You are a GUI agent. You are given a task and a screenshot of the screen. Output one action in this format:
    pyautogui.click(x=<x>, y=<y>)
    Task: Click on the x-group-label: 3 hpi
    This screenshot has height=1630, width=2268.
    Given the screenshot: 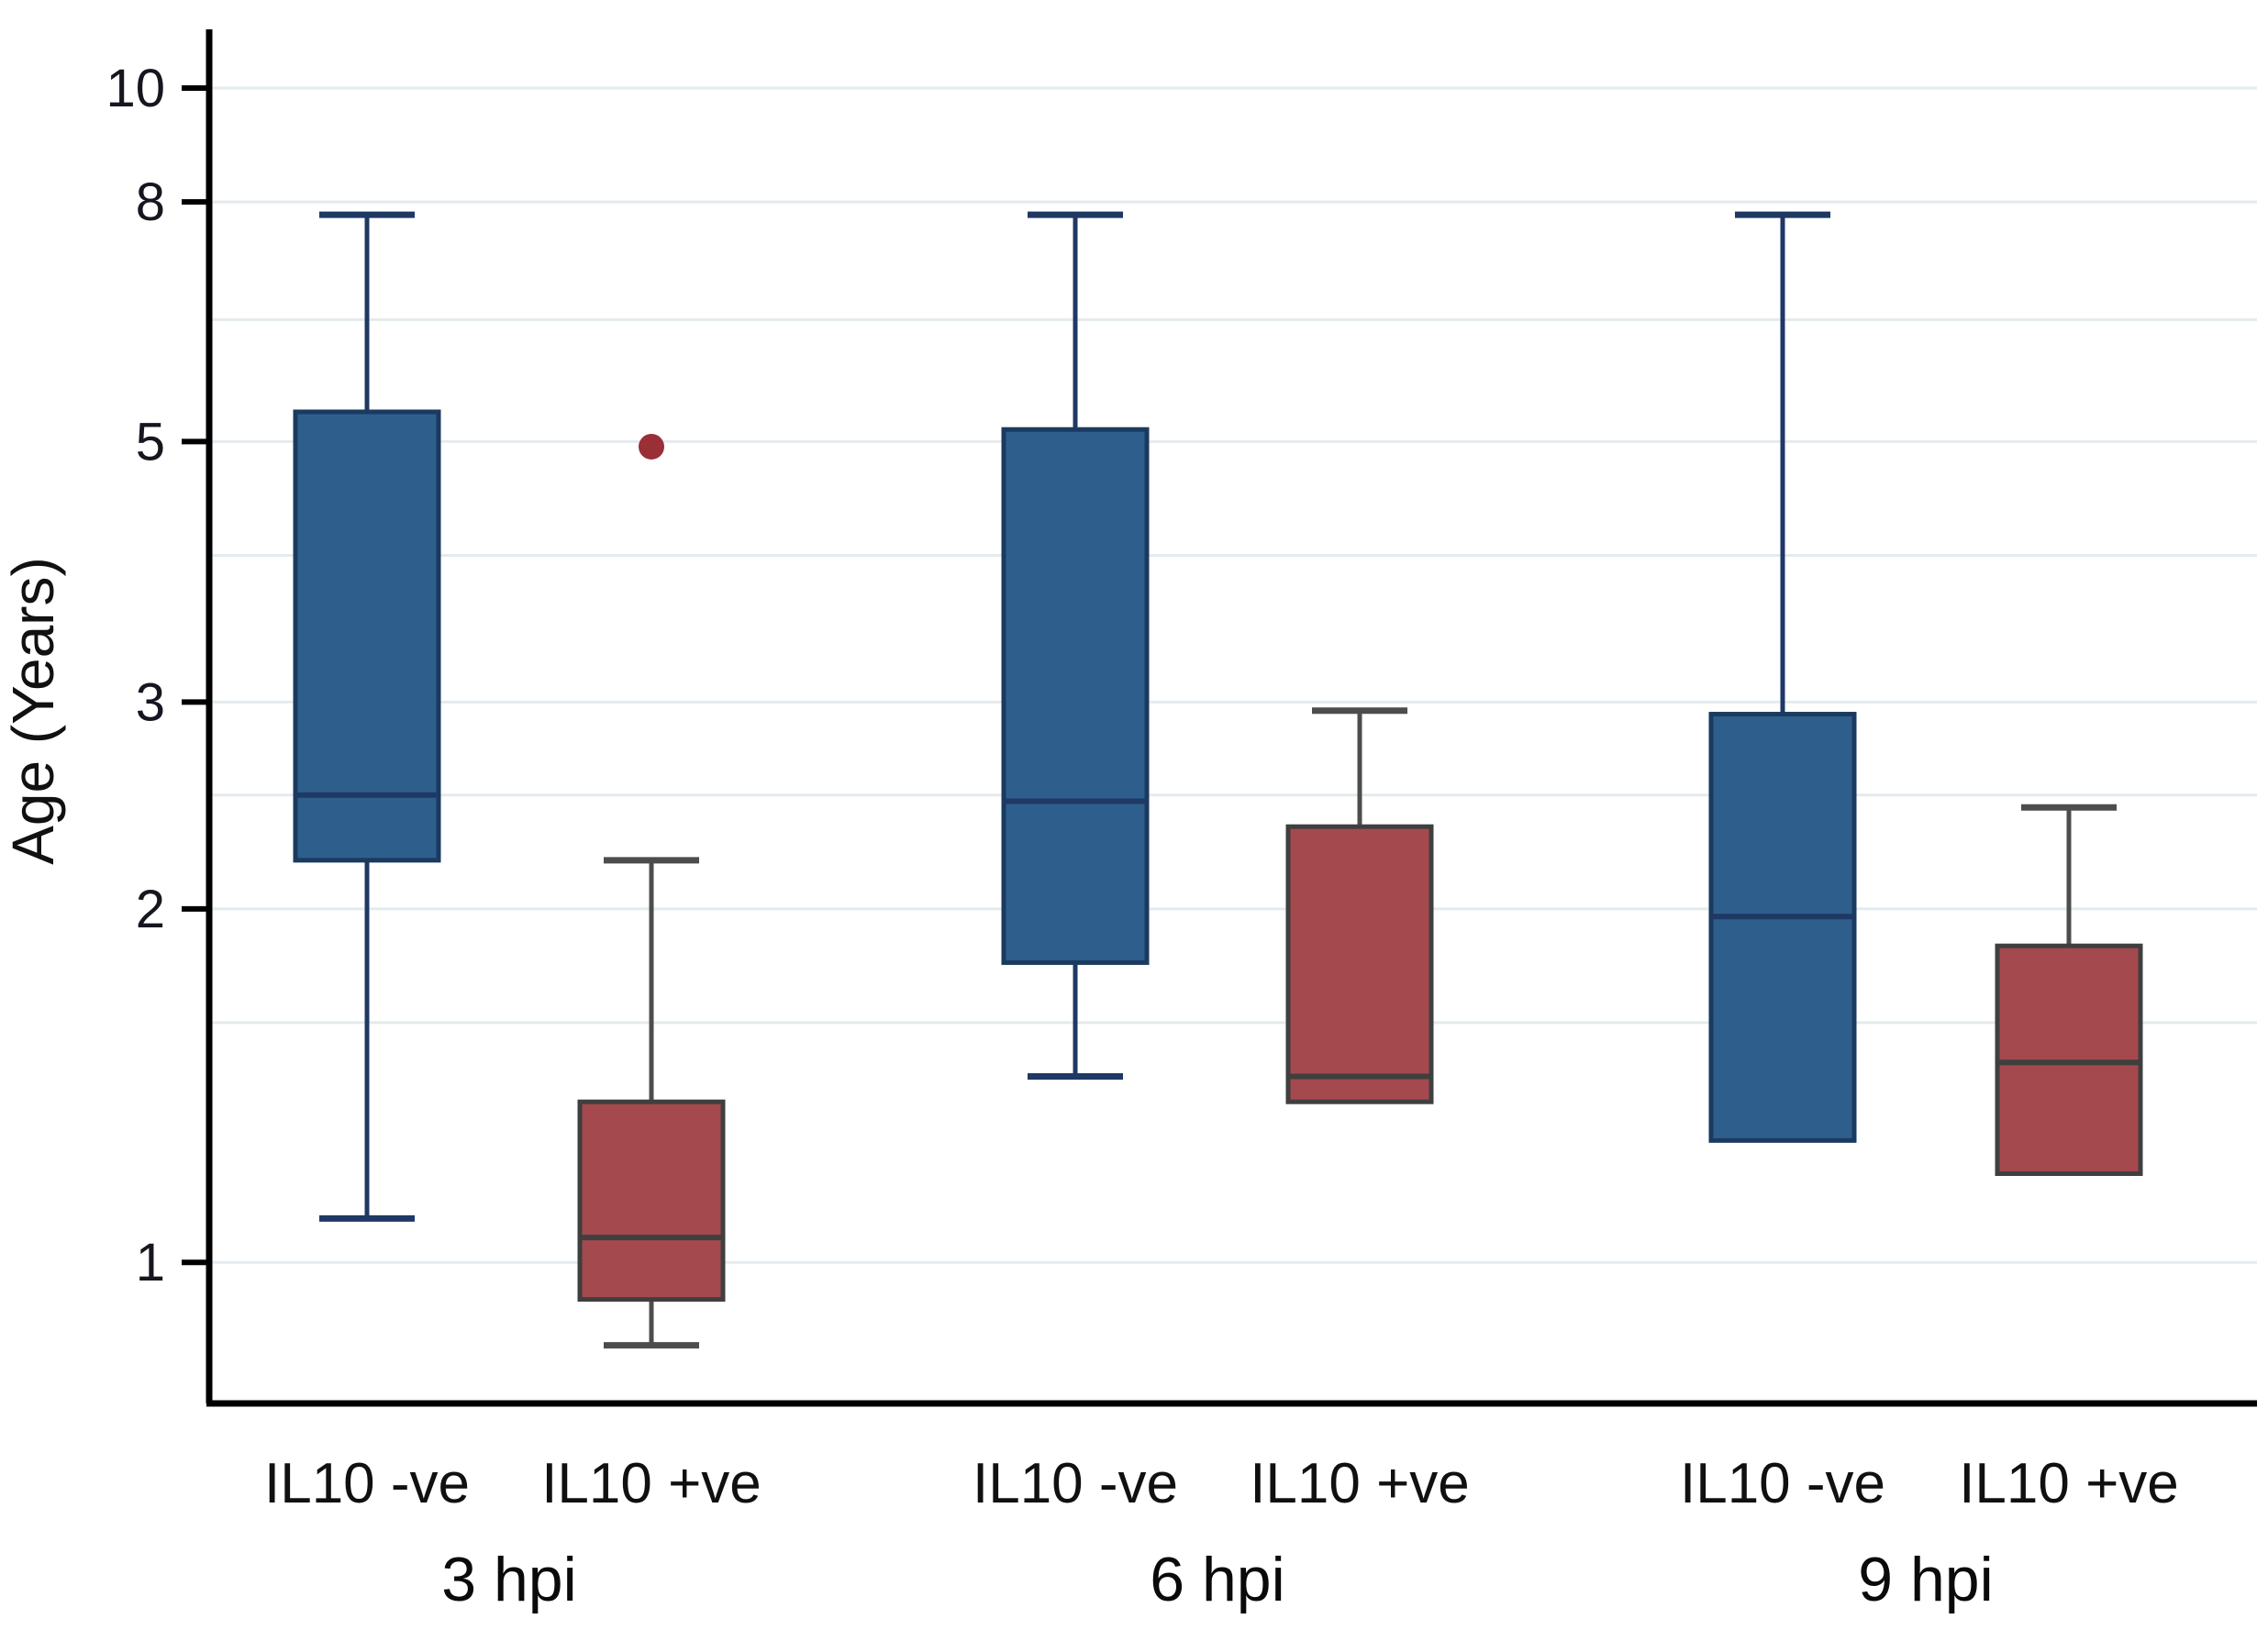 What is the action you would take?
    pyautogui.click(x=509, y=1579)
    